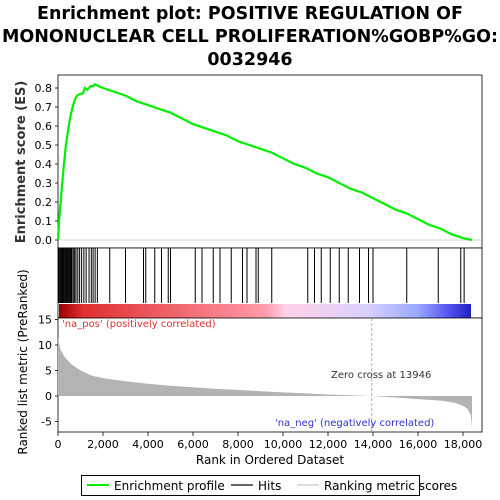 The image size is (500, 500). Describe the element at coordinates (139, 324) in the screenshot. I see `positive-correlation-label: 'na_pos' (positively correlated)` at that location.